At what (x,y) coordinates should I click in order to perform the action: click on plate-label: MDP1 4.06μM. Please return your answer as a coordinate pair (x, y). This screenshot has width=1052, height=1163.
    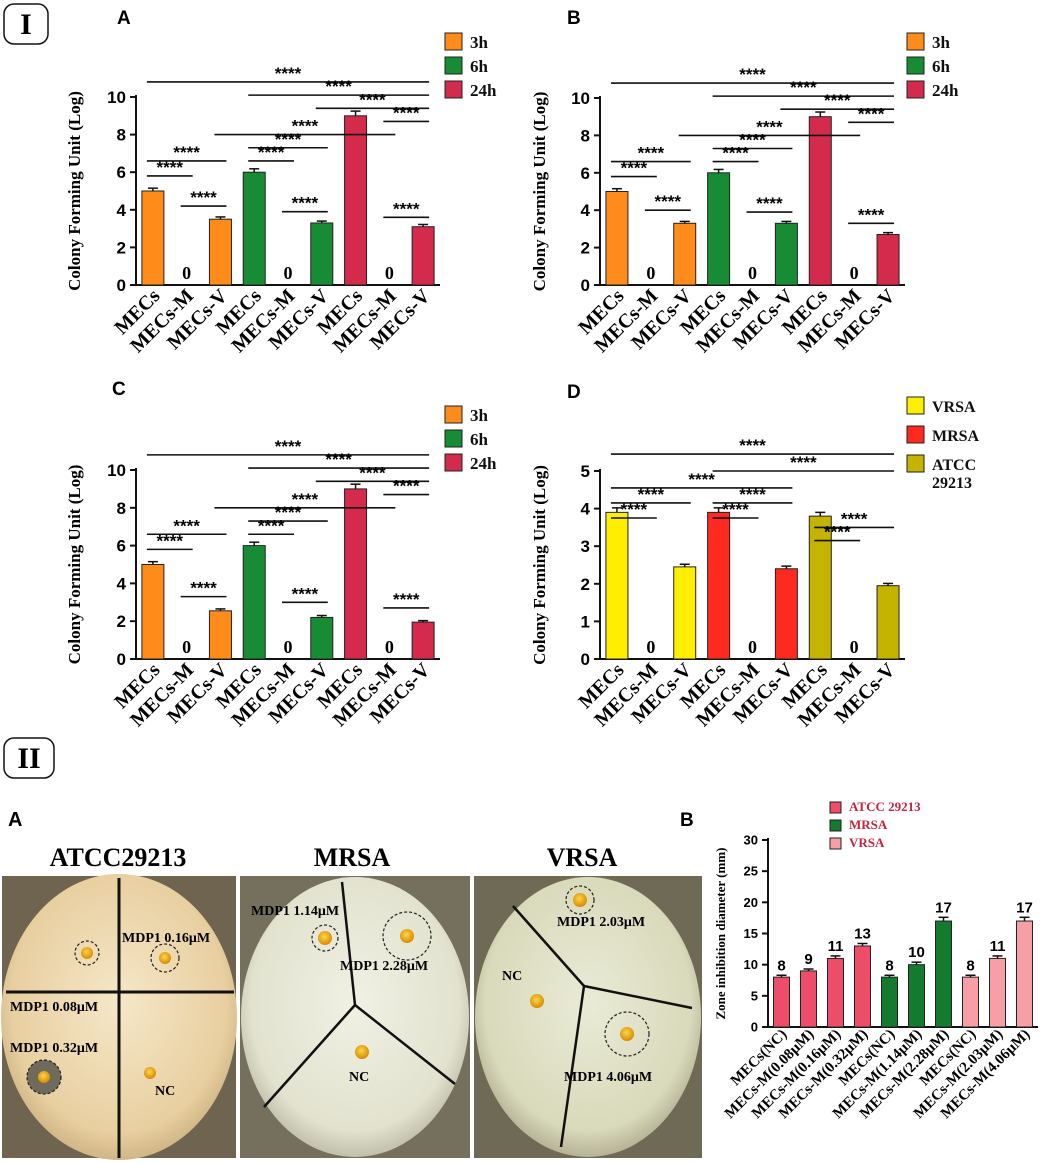
    Looking at the image, I should click on (608, 1077).